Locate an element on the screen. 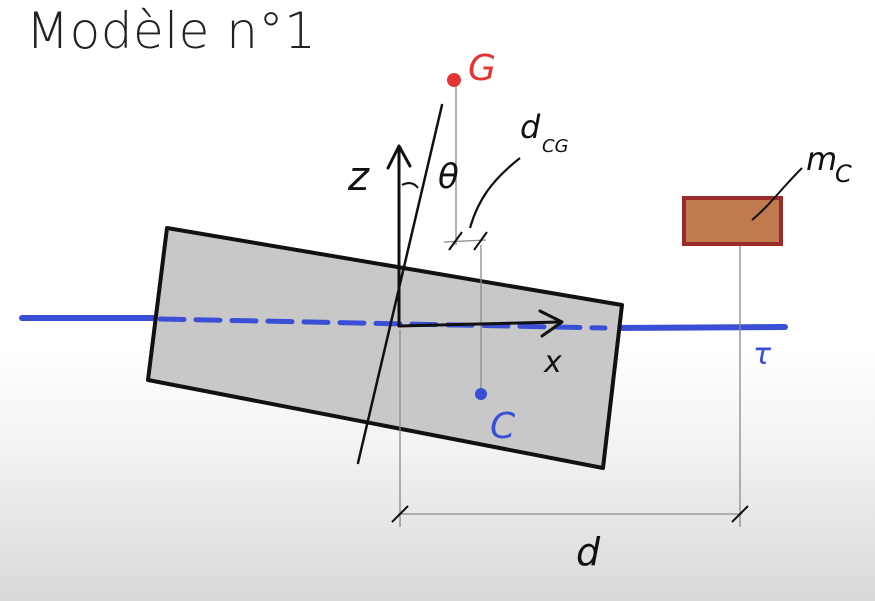 This screenshot has width=875, height=601. horizontal-axis is located at coordinates (403, 323).